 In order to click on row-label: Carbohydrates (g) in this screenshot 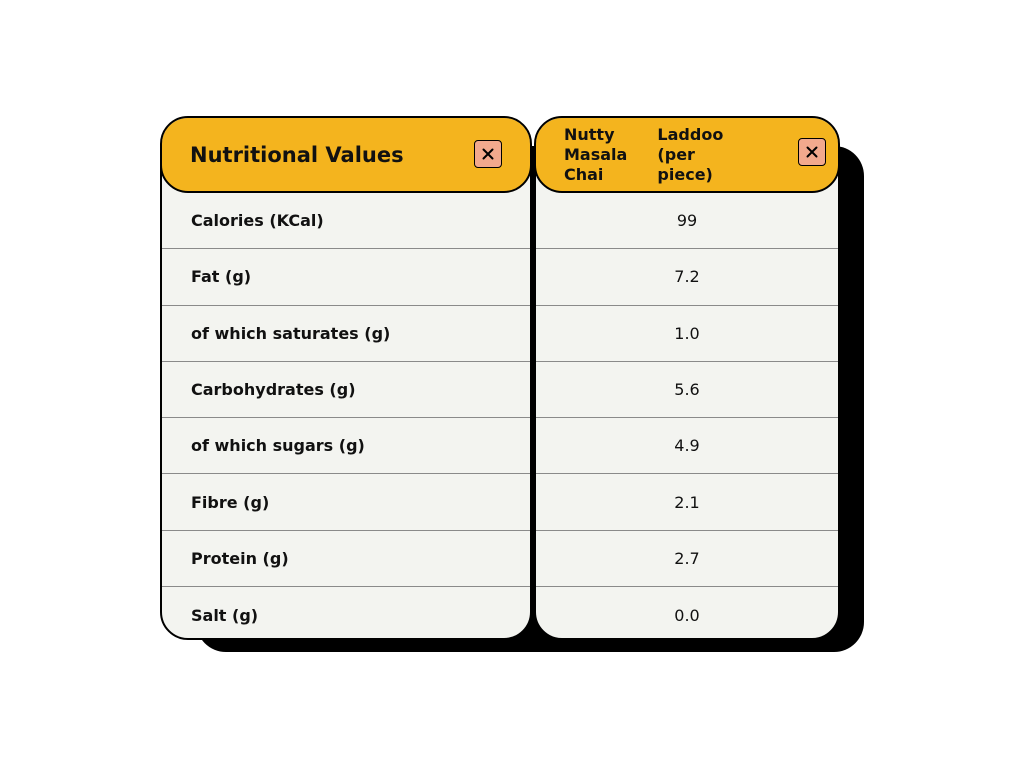, I will do `click(273, 390)`.